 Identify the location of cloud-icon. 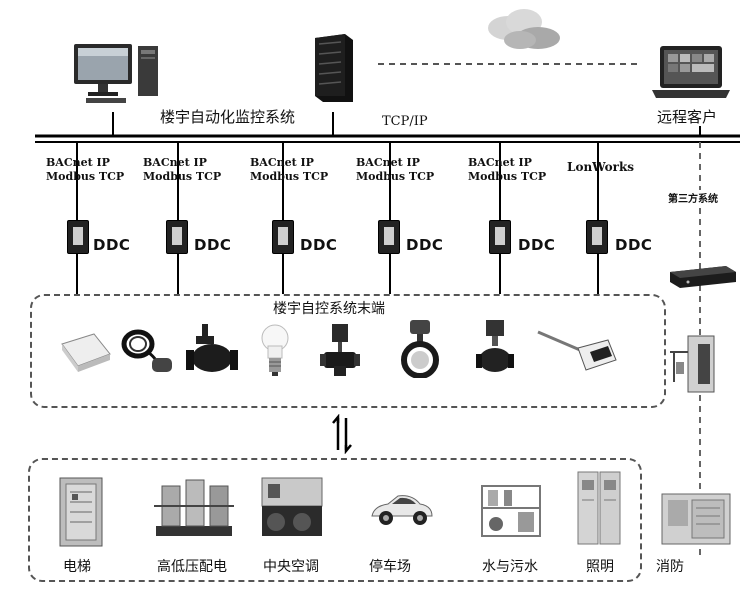
(523, 29).